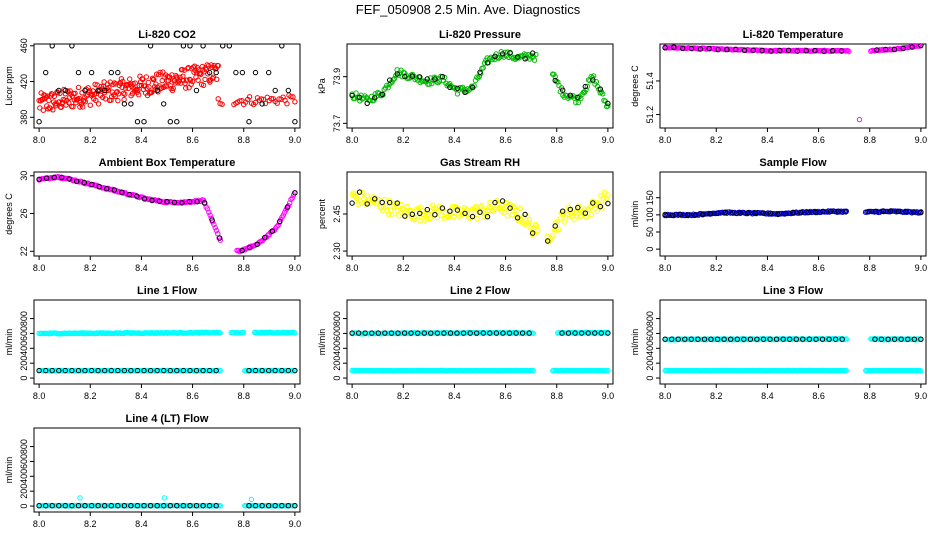 The image size is (936, 540). I want to click on y-tick-label: 380, so click(24, 117).